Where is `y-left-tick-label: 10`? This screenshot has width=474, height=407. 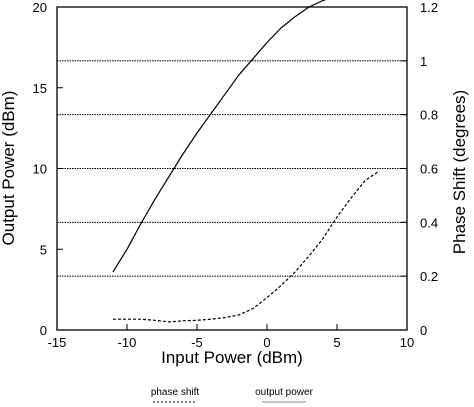
y-left-tick-label: 10 is located at coordinates (40, 169).